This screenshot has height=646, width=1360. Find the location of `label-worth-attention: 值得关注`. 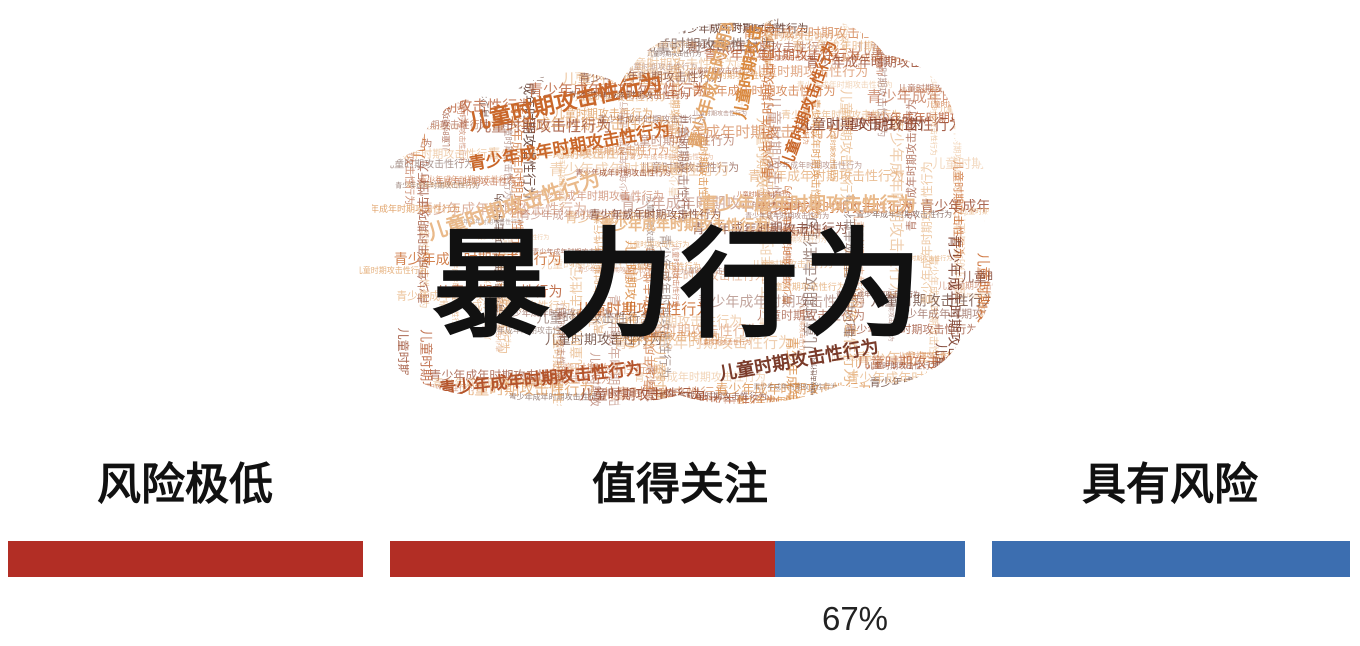

label-worth-attention: 值得关注 is located at coordinates (680, 484).